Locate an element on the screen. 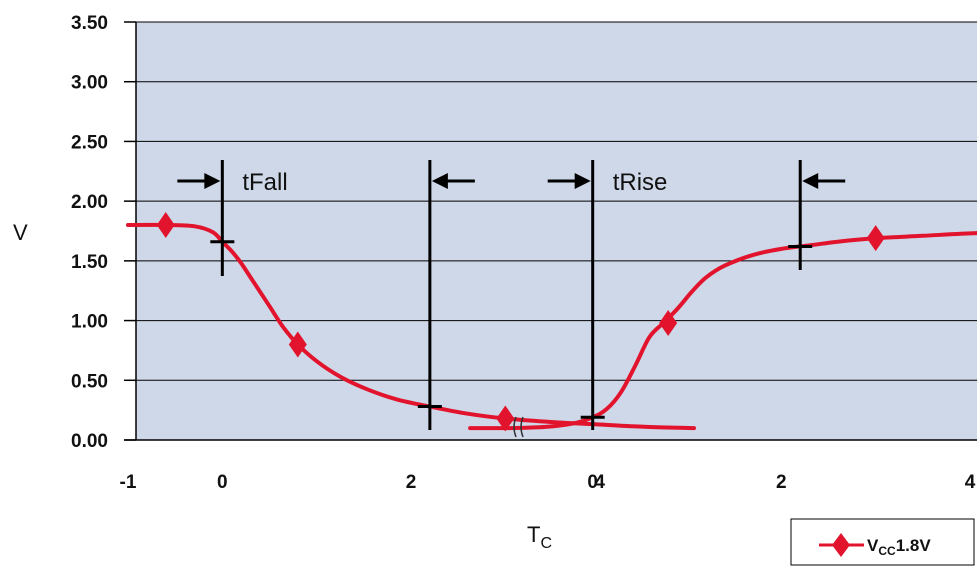 This screenshot has height=567, width=977. x-axis-title: TC is located at coordinates (539, 537).